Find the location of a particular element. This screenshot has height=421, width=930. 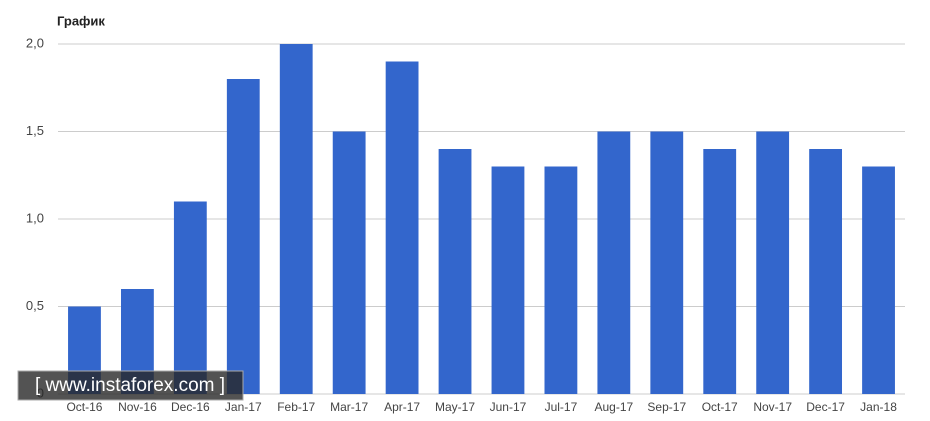

x-tick-label: Mar-17 is located at coordinates (349, 407).